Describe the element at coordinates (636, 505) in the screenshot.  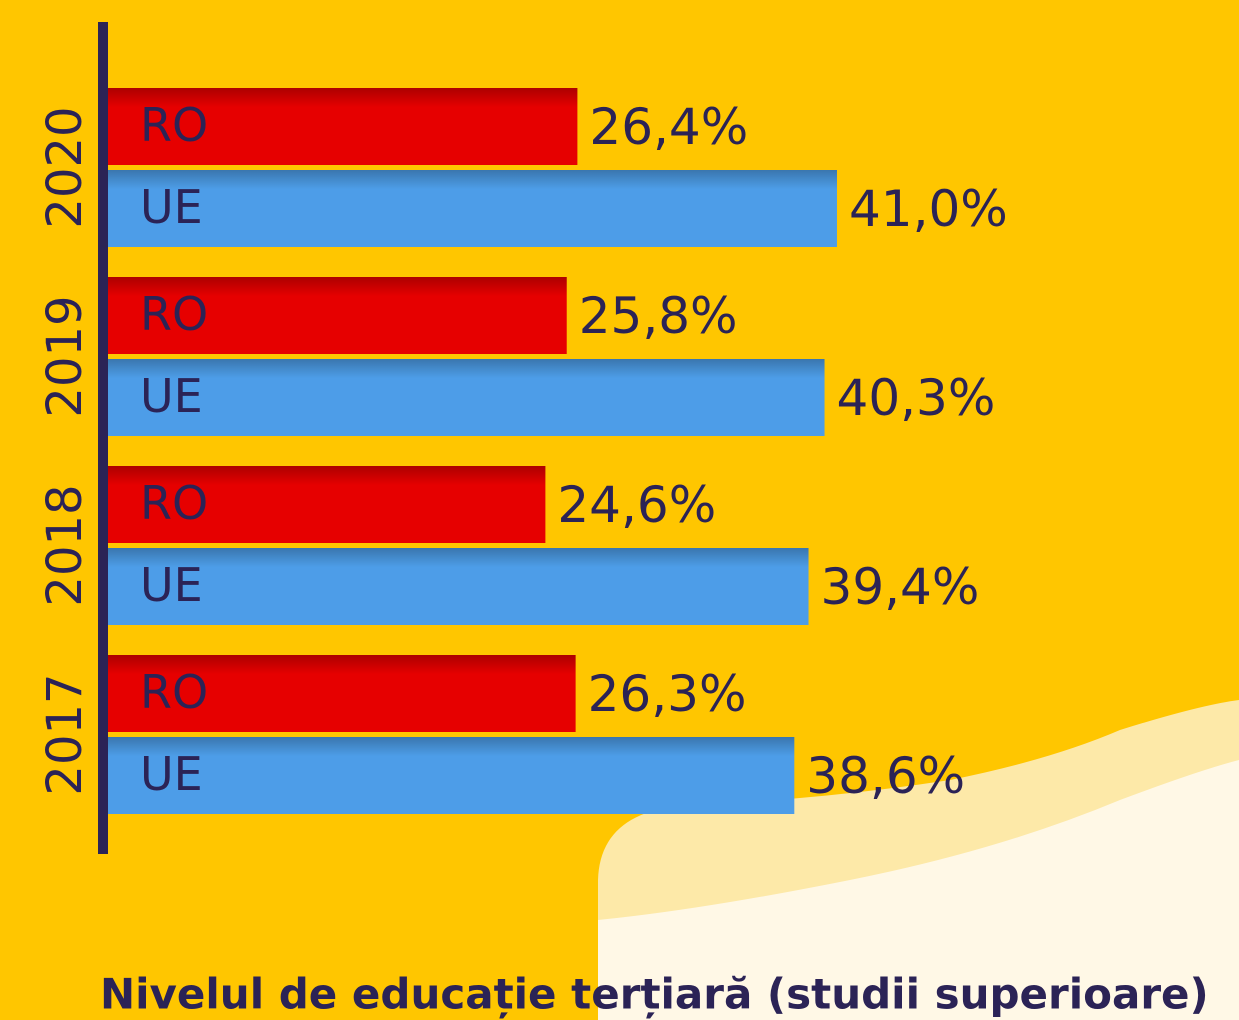
I see `value-label: 24,6%` at that location.